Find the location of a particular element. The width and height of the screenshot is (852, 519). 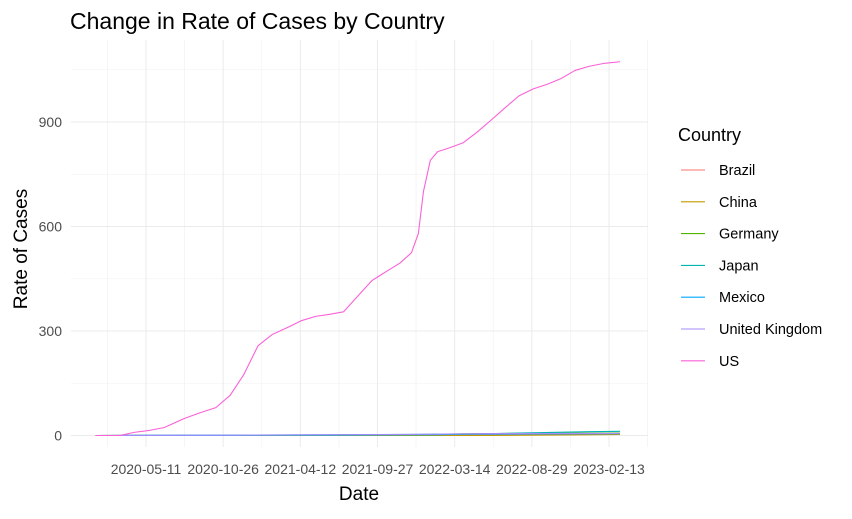

y-axis-label: Rate of Cases is located at coordinates (21, 249).